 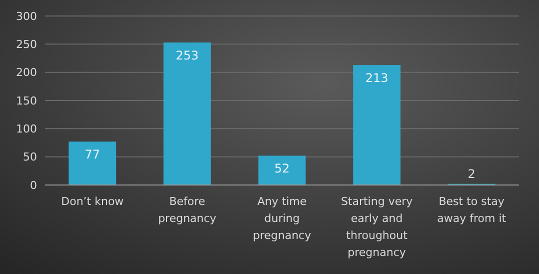 I want to click on x-tick-label: Before pregnancy, so click(x=187, y=210).